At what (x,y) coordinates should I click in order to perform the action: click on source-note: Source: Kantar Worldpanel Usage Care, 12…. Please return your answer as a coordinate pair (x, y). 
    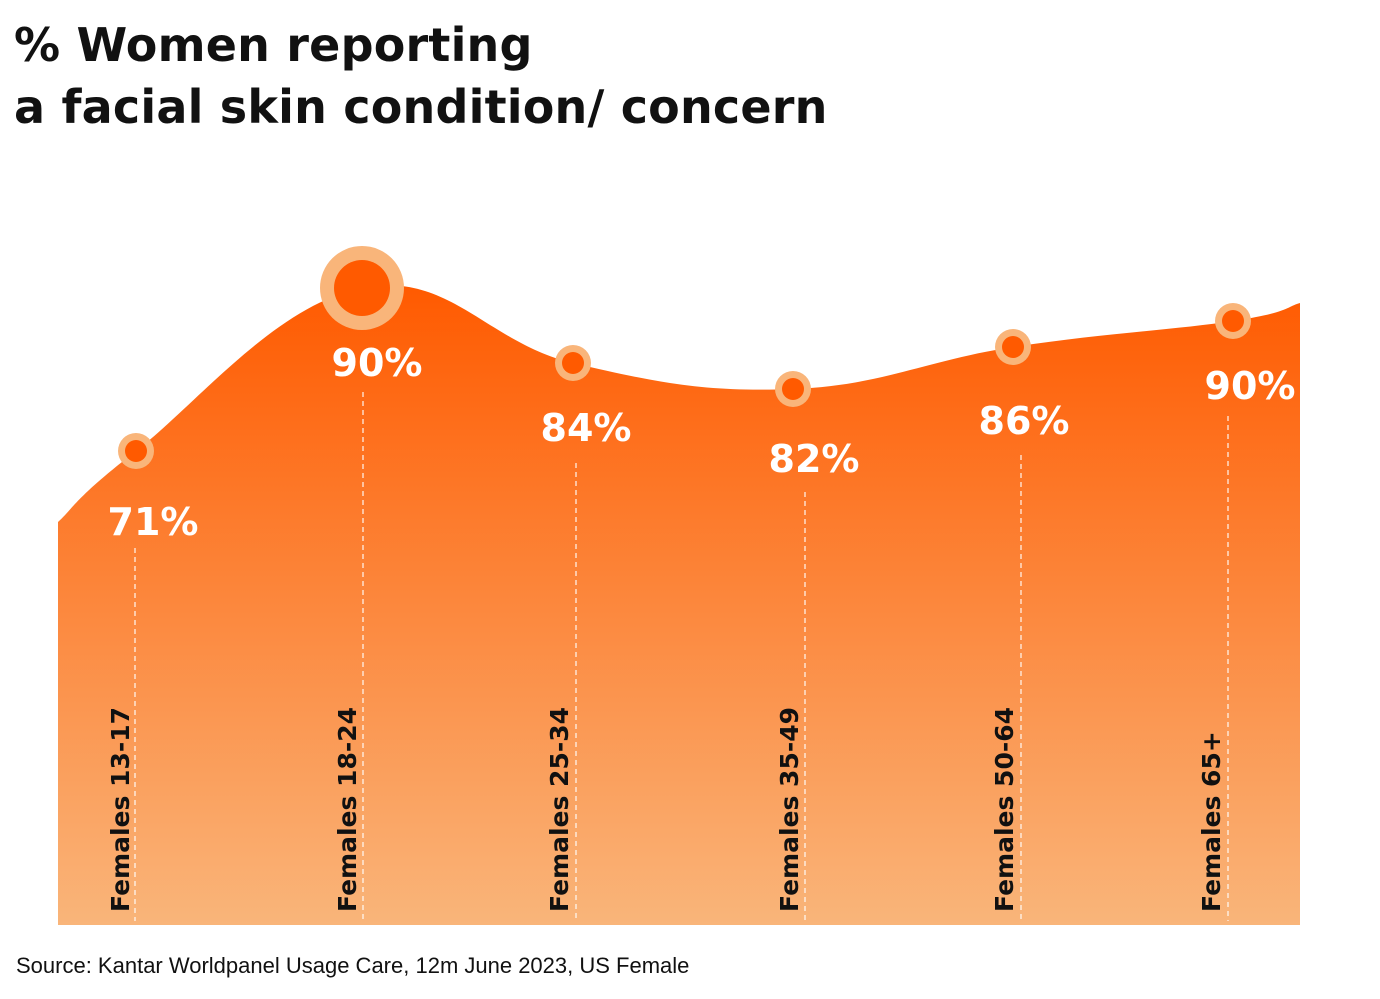
    Looking at the image, I should click on (353, 965).